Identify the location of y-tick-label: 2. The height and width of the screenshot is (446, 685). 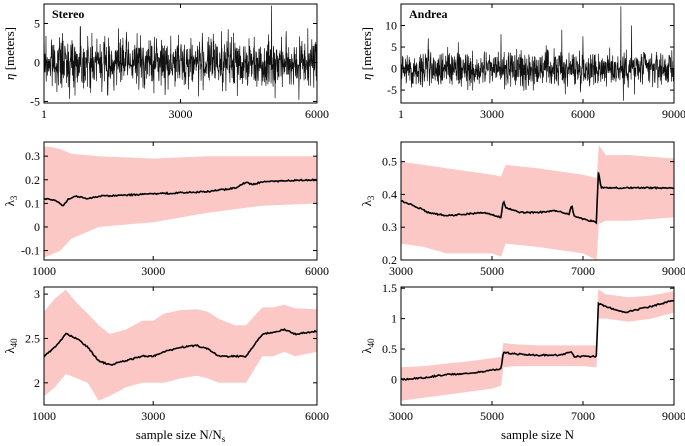
(37, 383).